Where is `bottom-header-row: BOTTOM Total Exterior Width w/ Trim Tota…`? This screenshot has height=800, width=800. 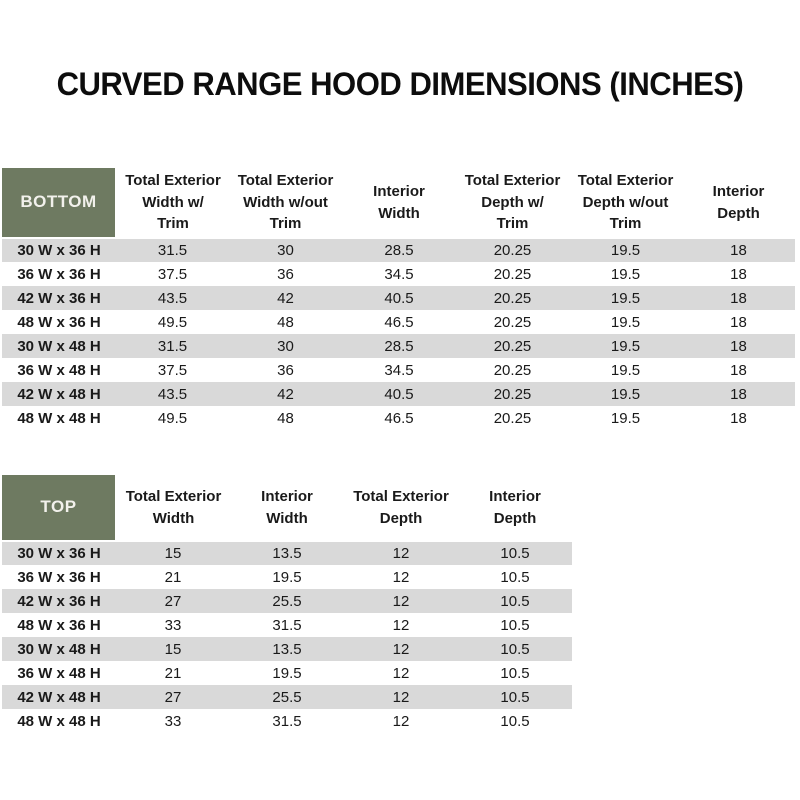 bottom-header-row: BOTTOM Total Exterior Width w/ Trim Tota… is located at coordinates (398, 203).